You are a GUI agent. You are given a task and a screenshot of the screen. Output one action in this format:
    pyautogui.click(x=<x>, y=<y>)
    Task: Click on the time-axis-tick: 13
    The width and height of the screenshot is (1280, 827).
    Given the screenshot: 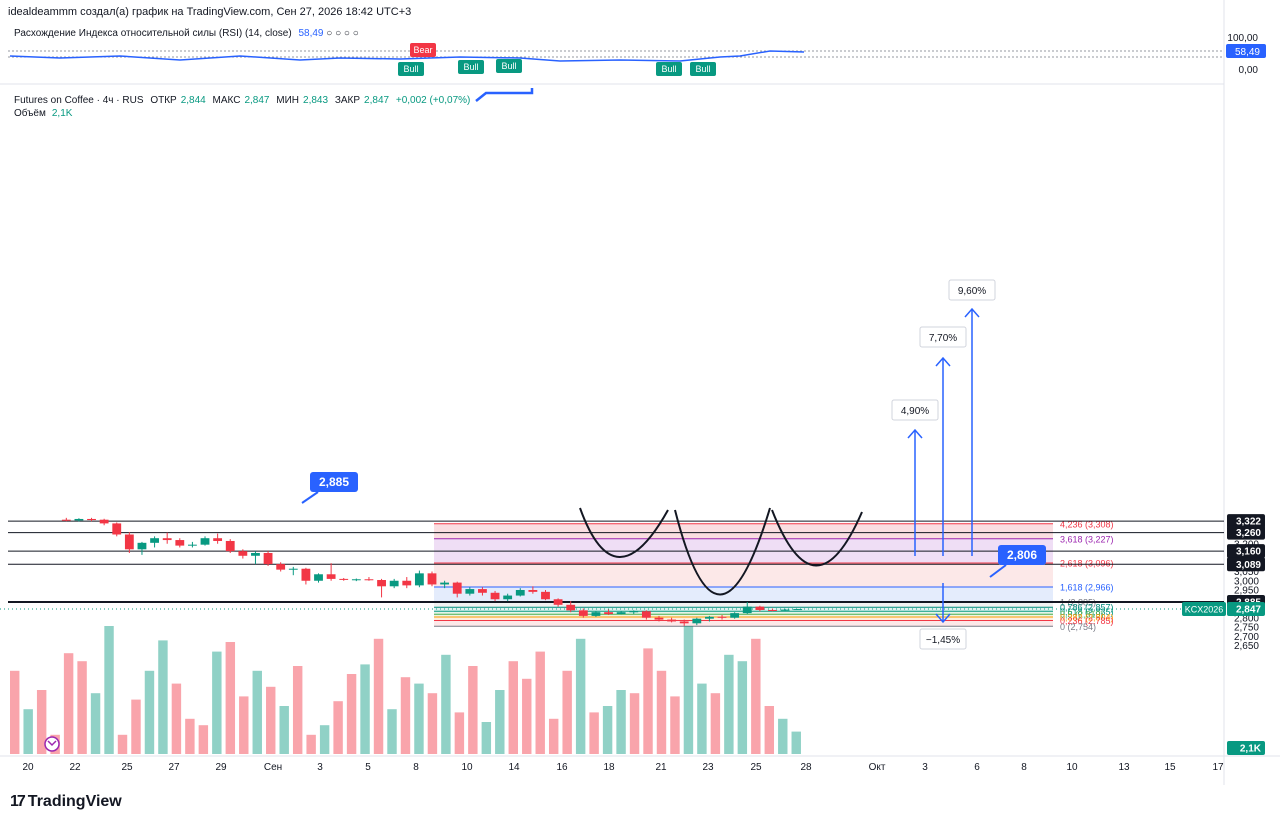 What is the action you would take?
    pyautogui.click(x=1124, y=767)
    